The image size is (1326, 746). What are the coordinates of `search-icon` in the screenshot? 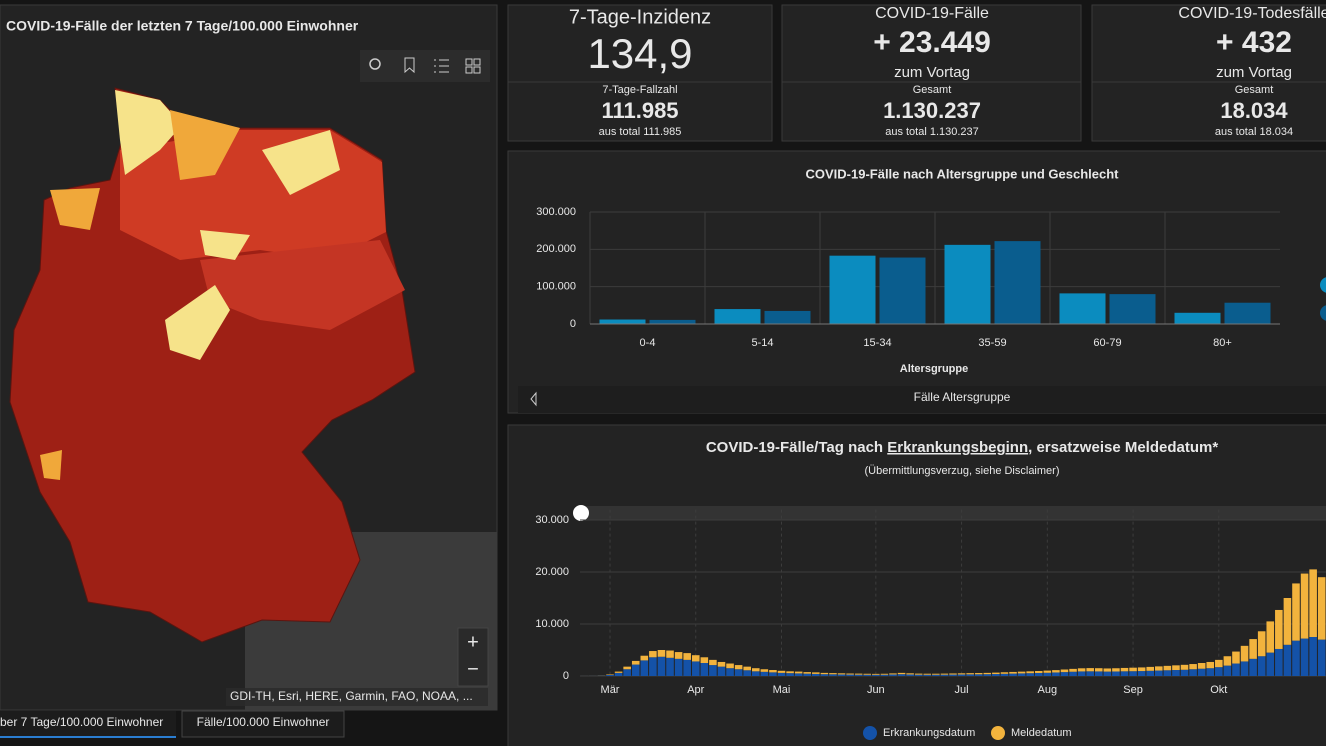 It's located at (375, 64).